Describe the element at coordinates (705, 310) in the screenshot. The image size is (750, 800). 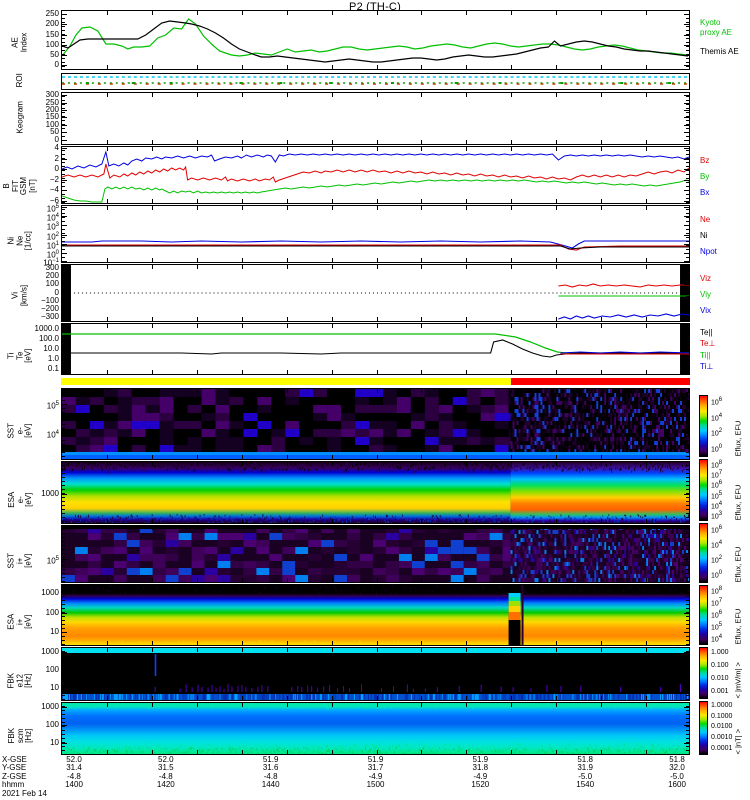
I see `legend-velocity-2: Vix` at that location.